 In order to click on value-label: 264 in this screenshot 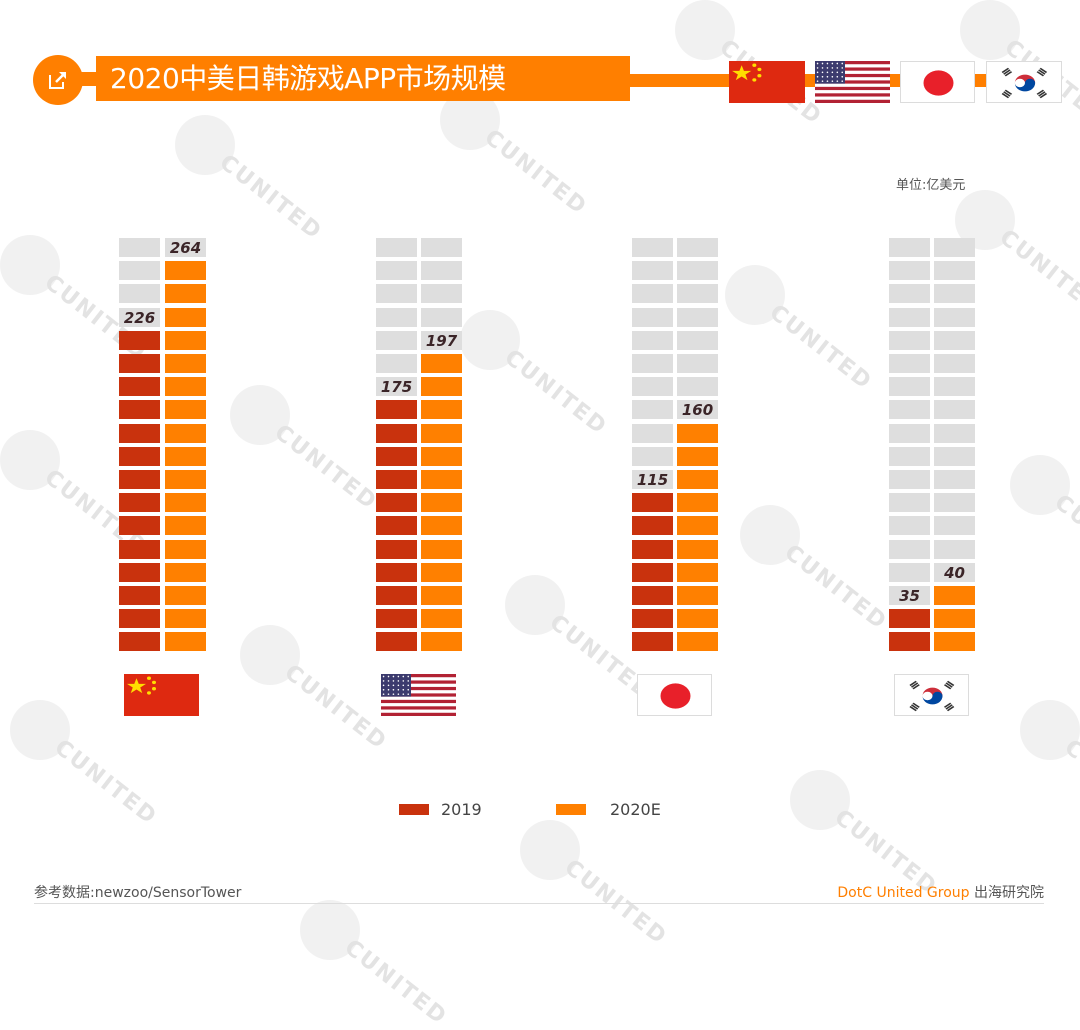, I will do `click(185, 247)`.